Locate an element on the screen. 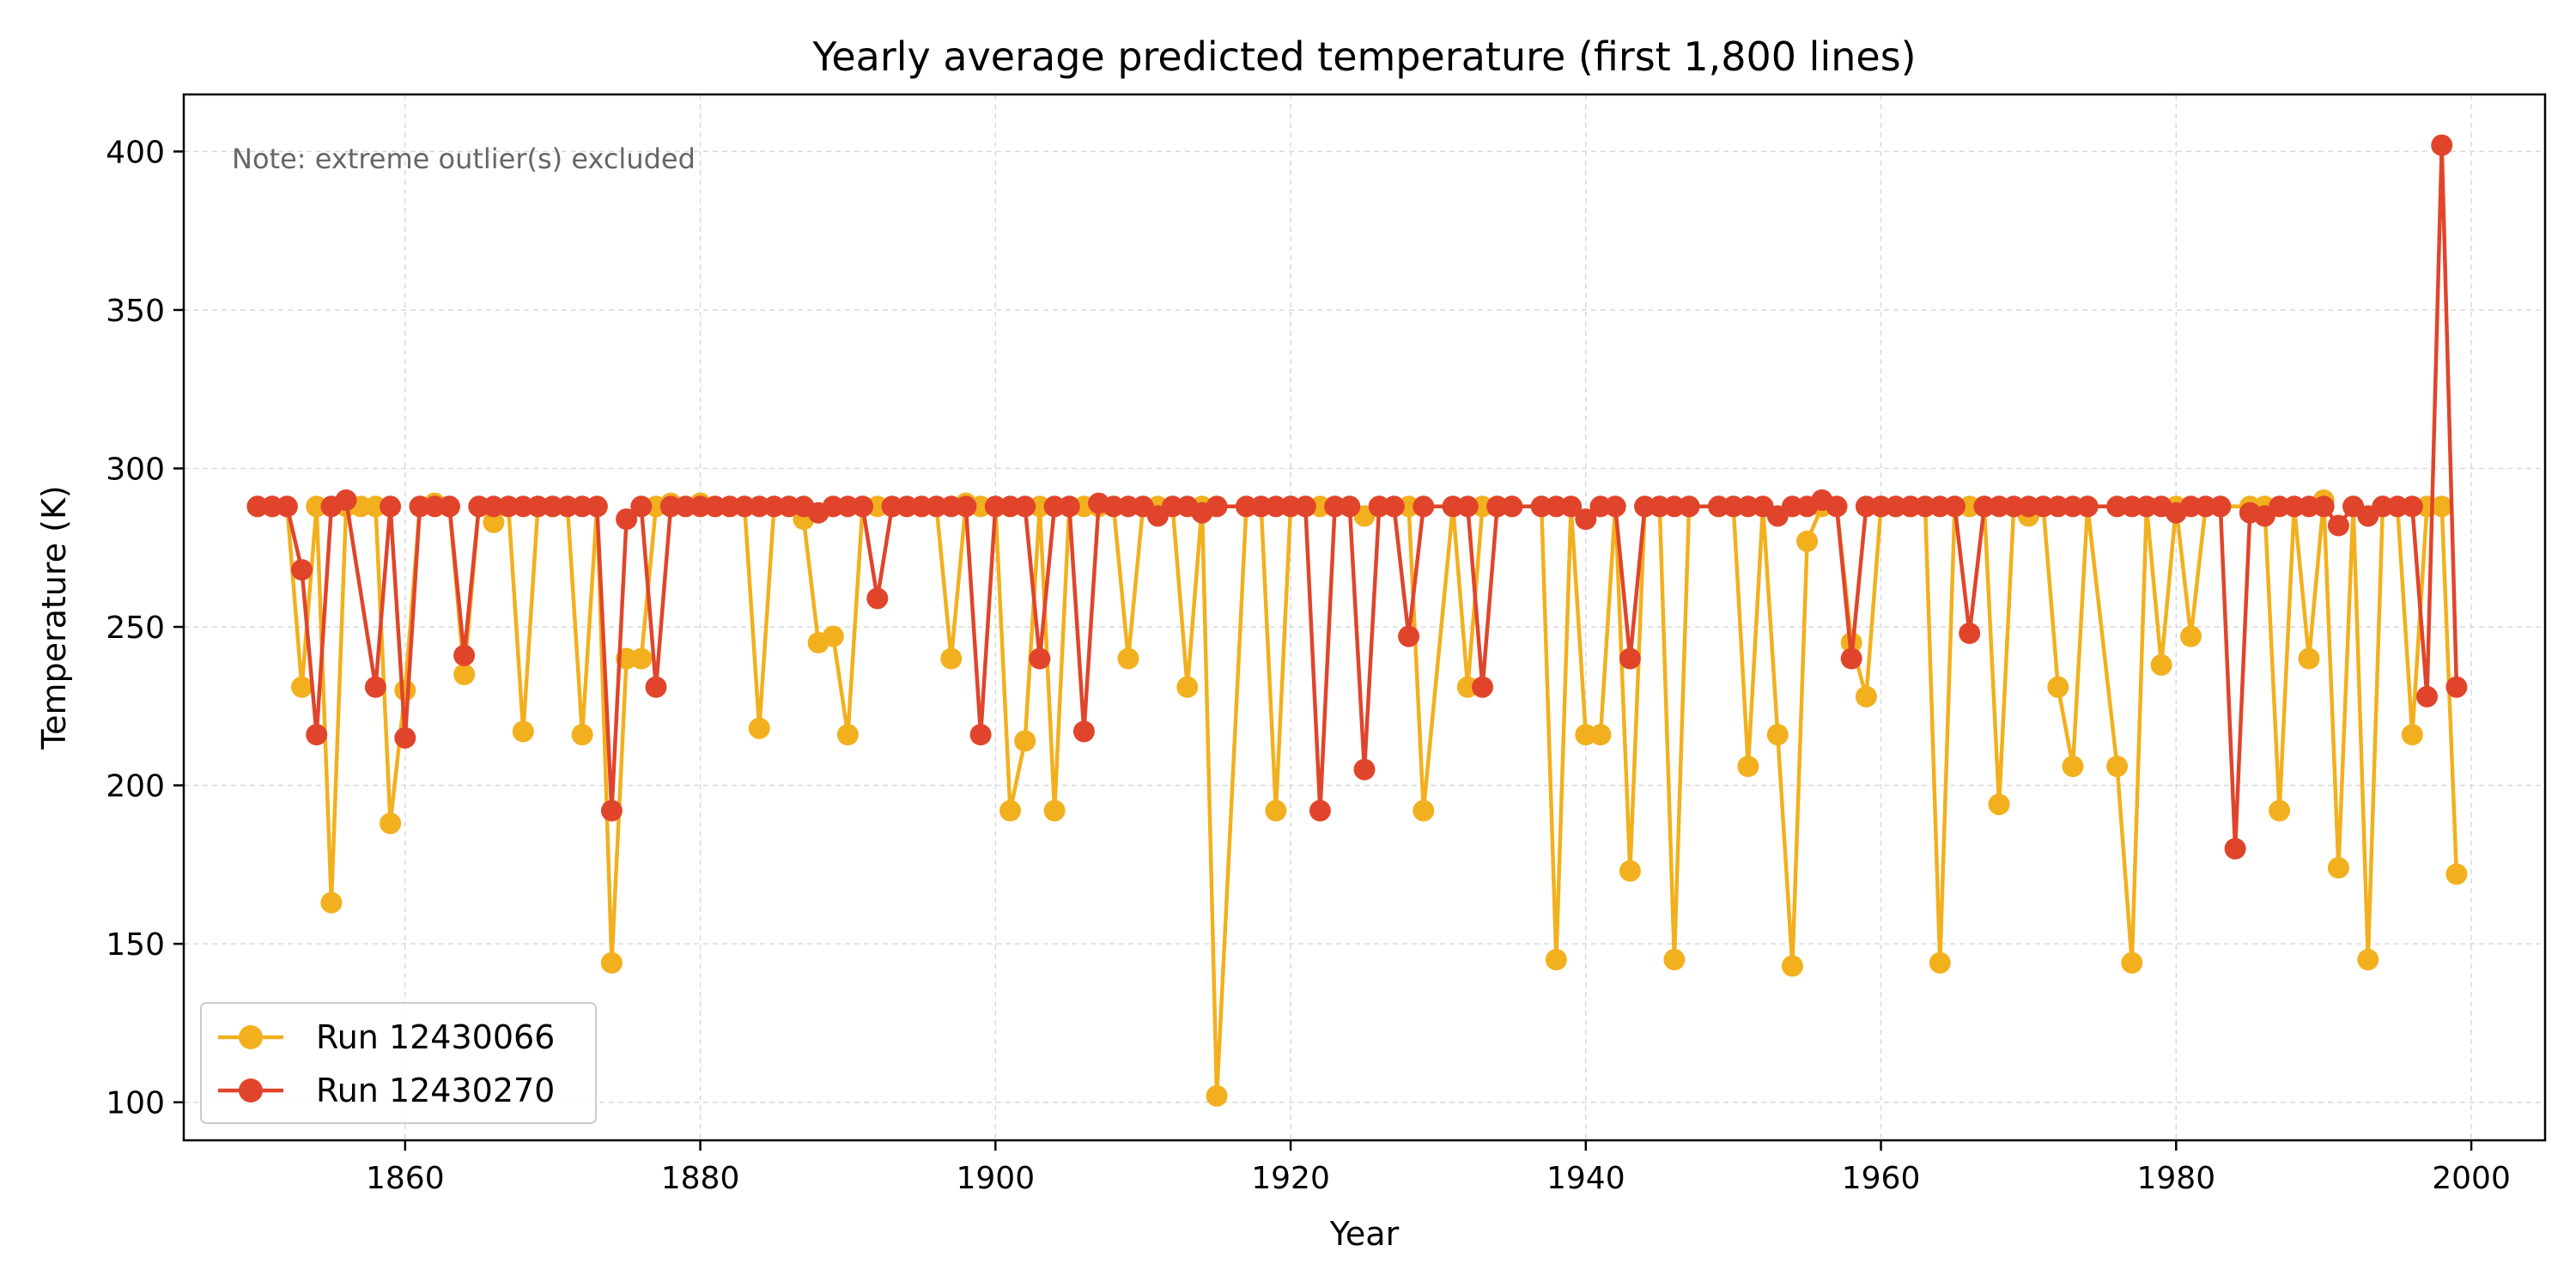 This screenshot has width=2576, height=1288. legend-swatch-marker is located at coordinates (251, 1037).